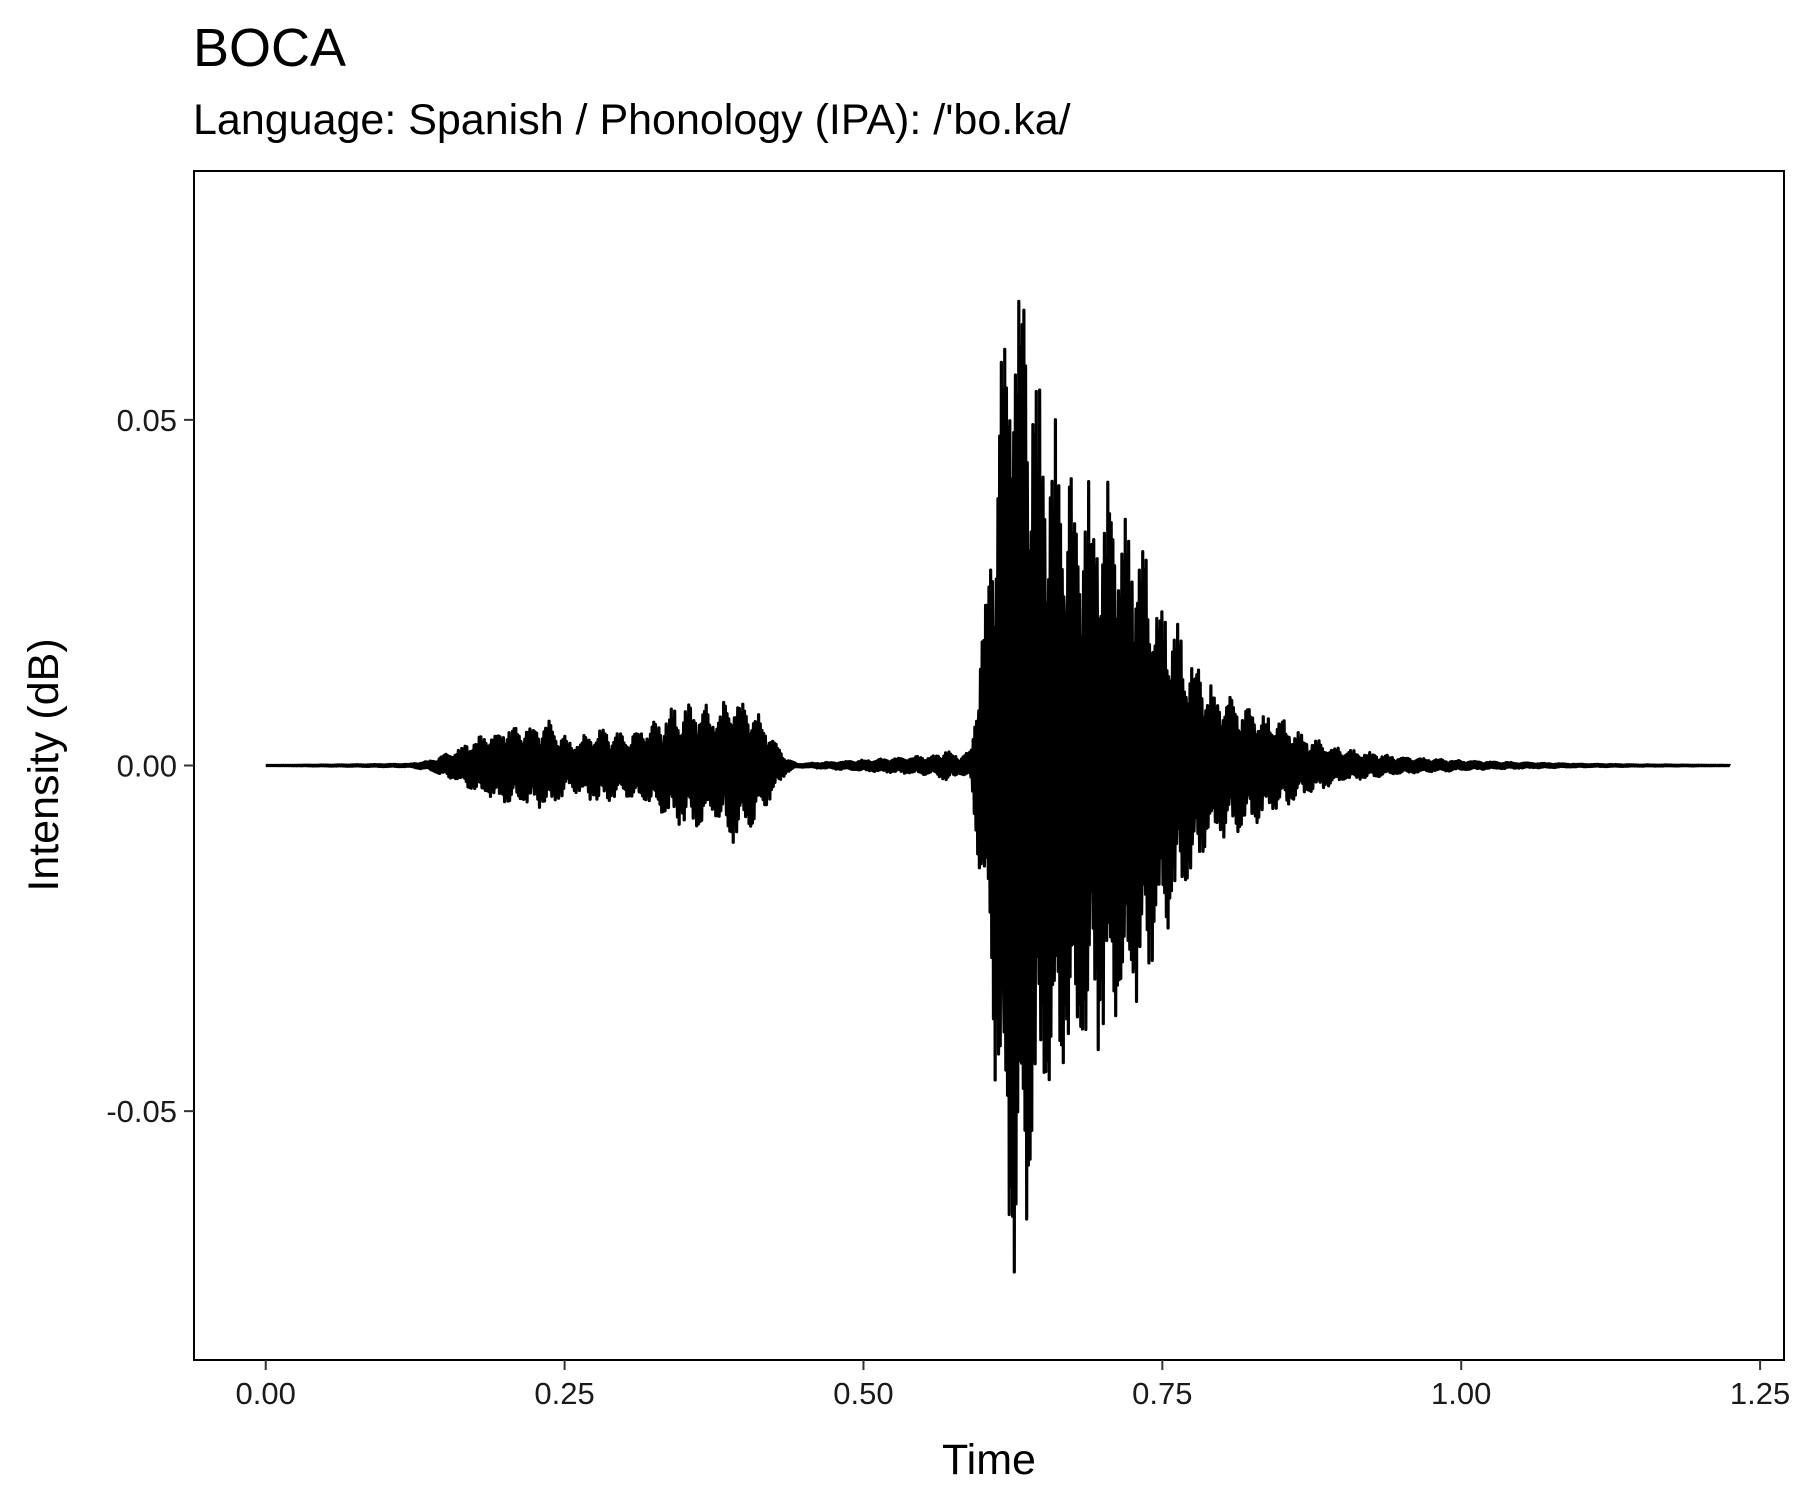 The image size is (1800, 1500). Describe the element at coordinates (266, 1393) in the screenshot. I see `x-tick-label: 0.00` at that location.